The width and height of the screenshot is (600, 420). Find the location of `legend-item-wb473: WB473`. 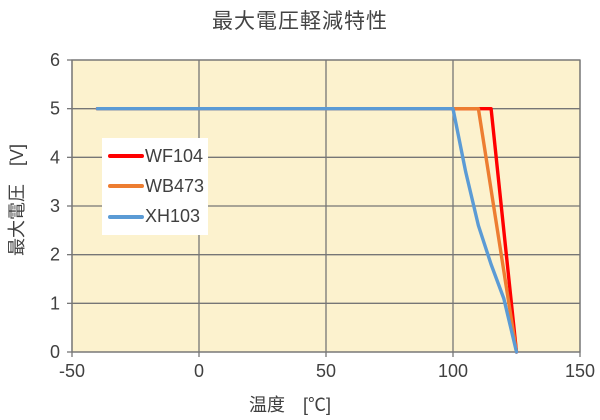

legend-item-wb473: WB473 is located at coordinates (155, 186).